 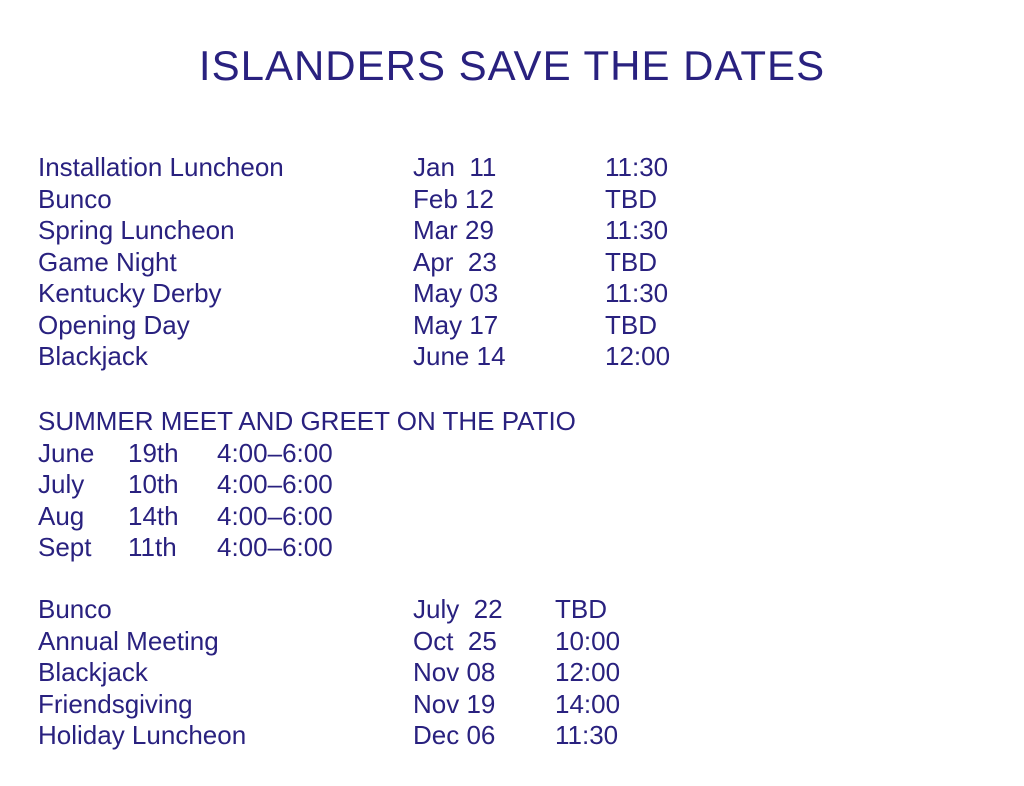 I want to click on event-date: Mar 29, so click(x=453, y=230).